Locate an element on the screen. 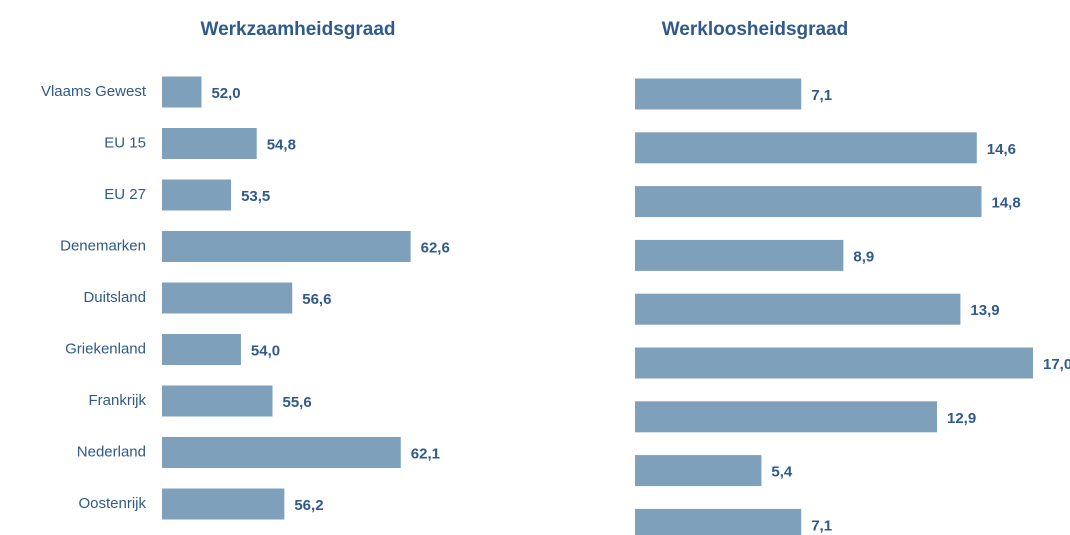 This screenshot has width=1070, height=535. category-label: Nederland is located at coordinates (111, 451).